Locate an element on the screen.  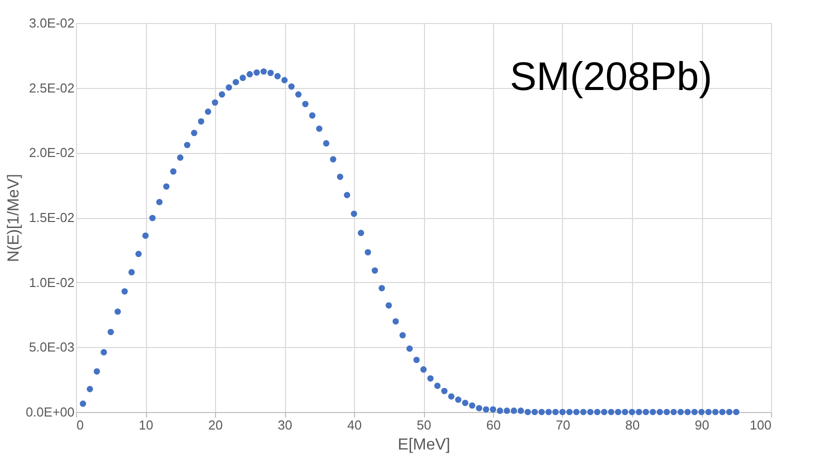
y-tick-label: 5.0E-03 is located at coordinates (51, 347).